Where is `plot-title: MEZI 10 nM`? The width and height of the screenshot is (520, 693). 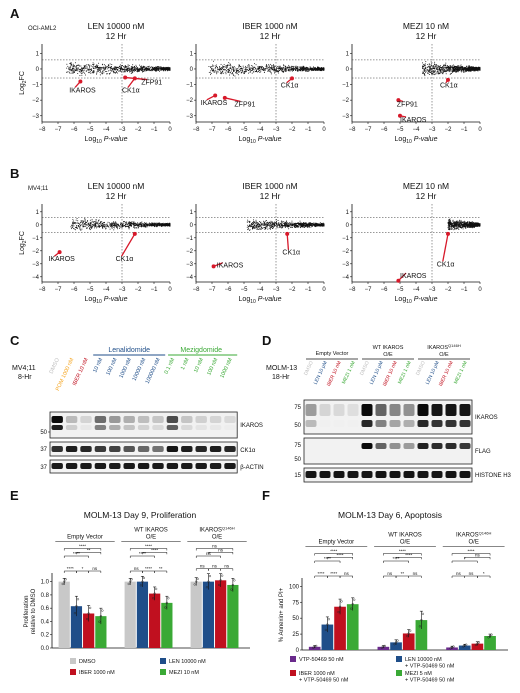 plot-title: MEZI 10 nM is located at coordinates (426, 186).